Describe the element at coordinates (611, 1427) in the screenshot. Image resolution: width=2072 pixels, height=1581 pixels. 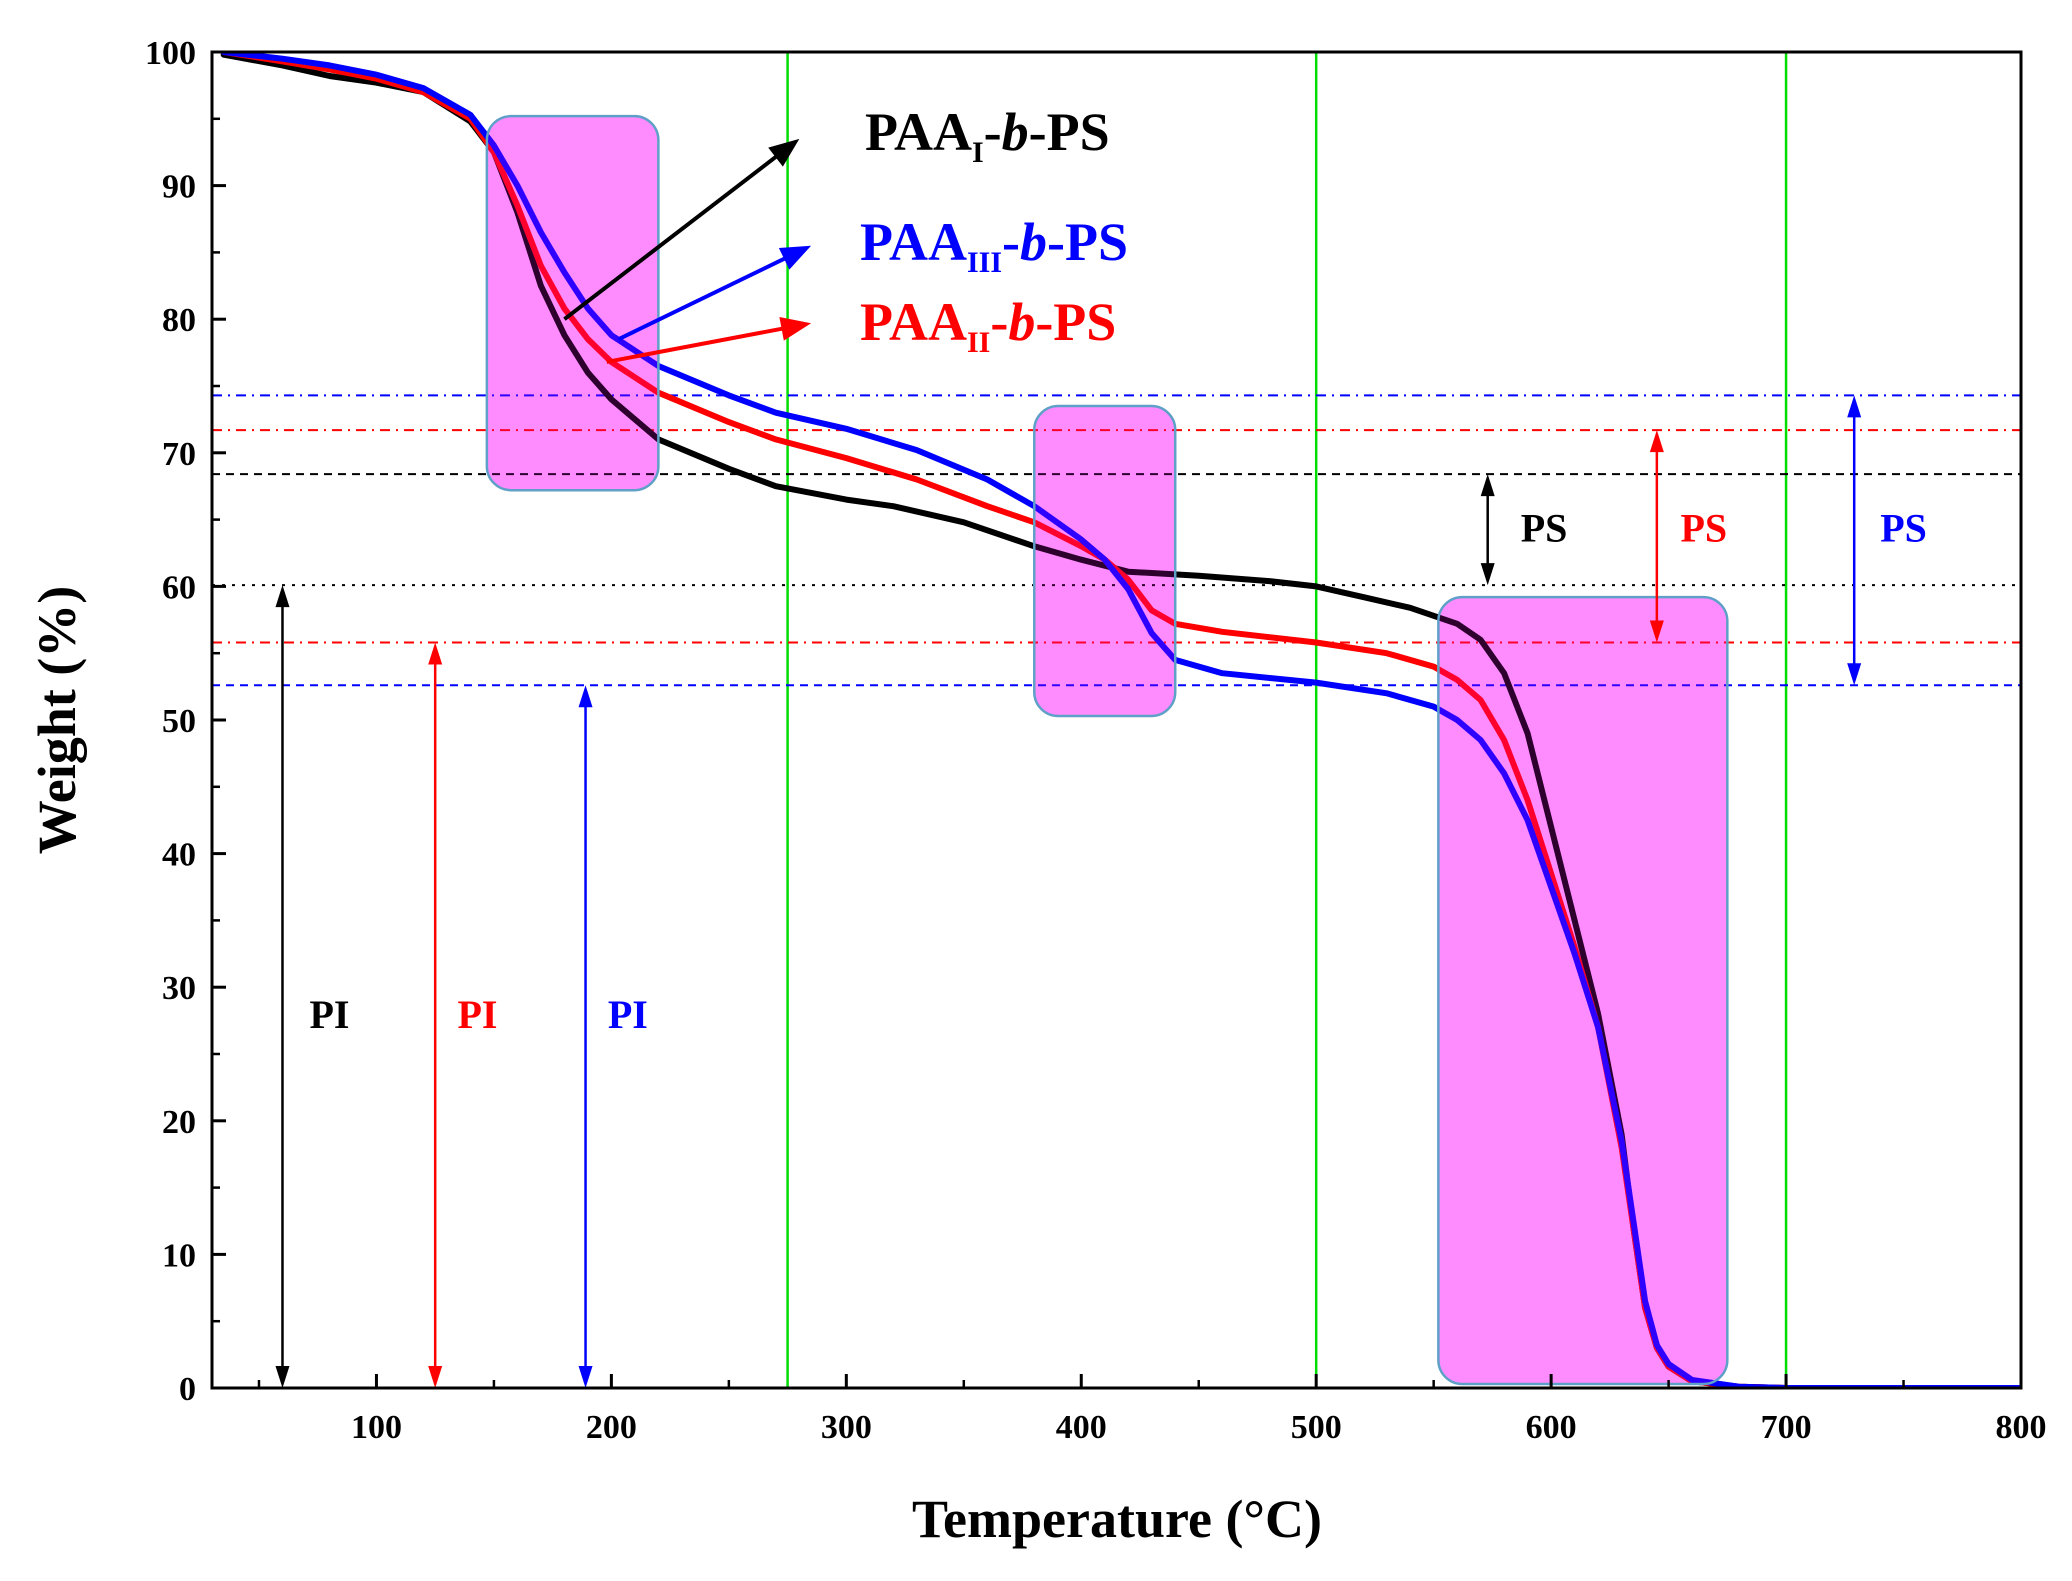
I see `x-tick-label-200: 200` at that location.